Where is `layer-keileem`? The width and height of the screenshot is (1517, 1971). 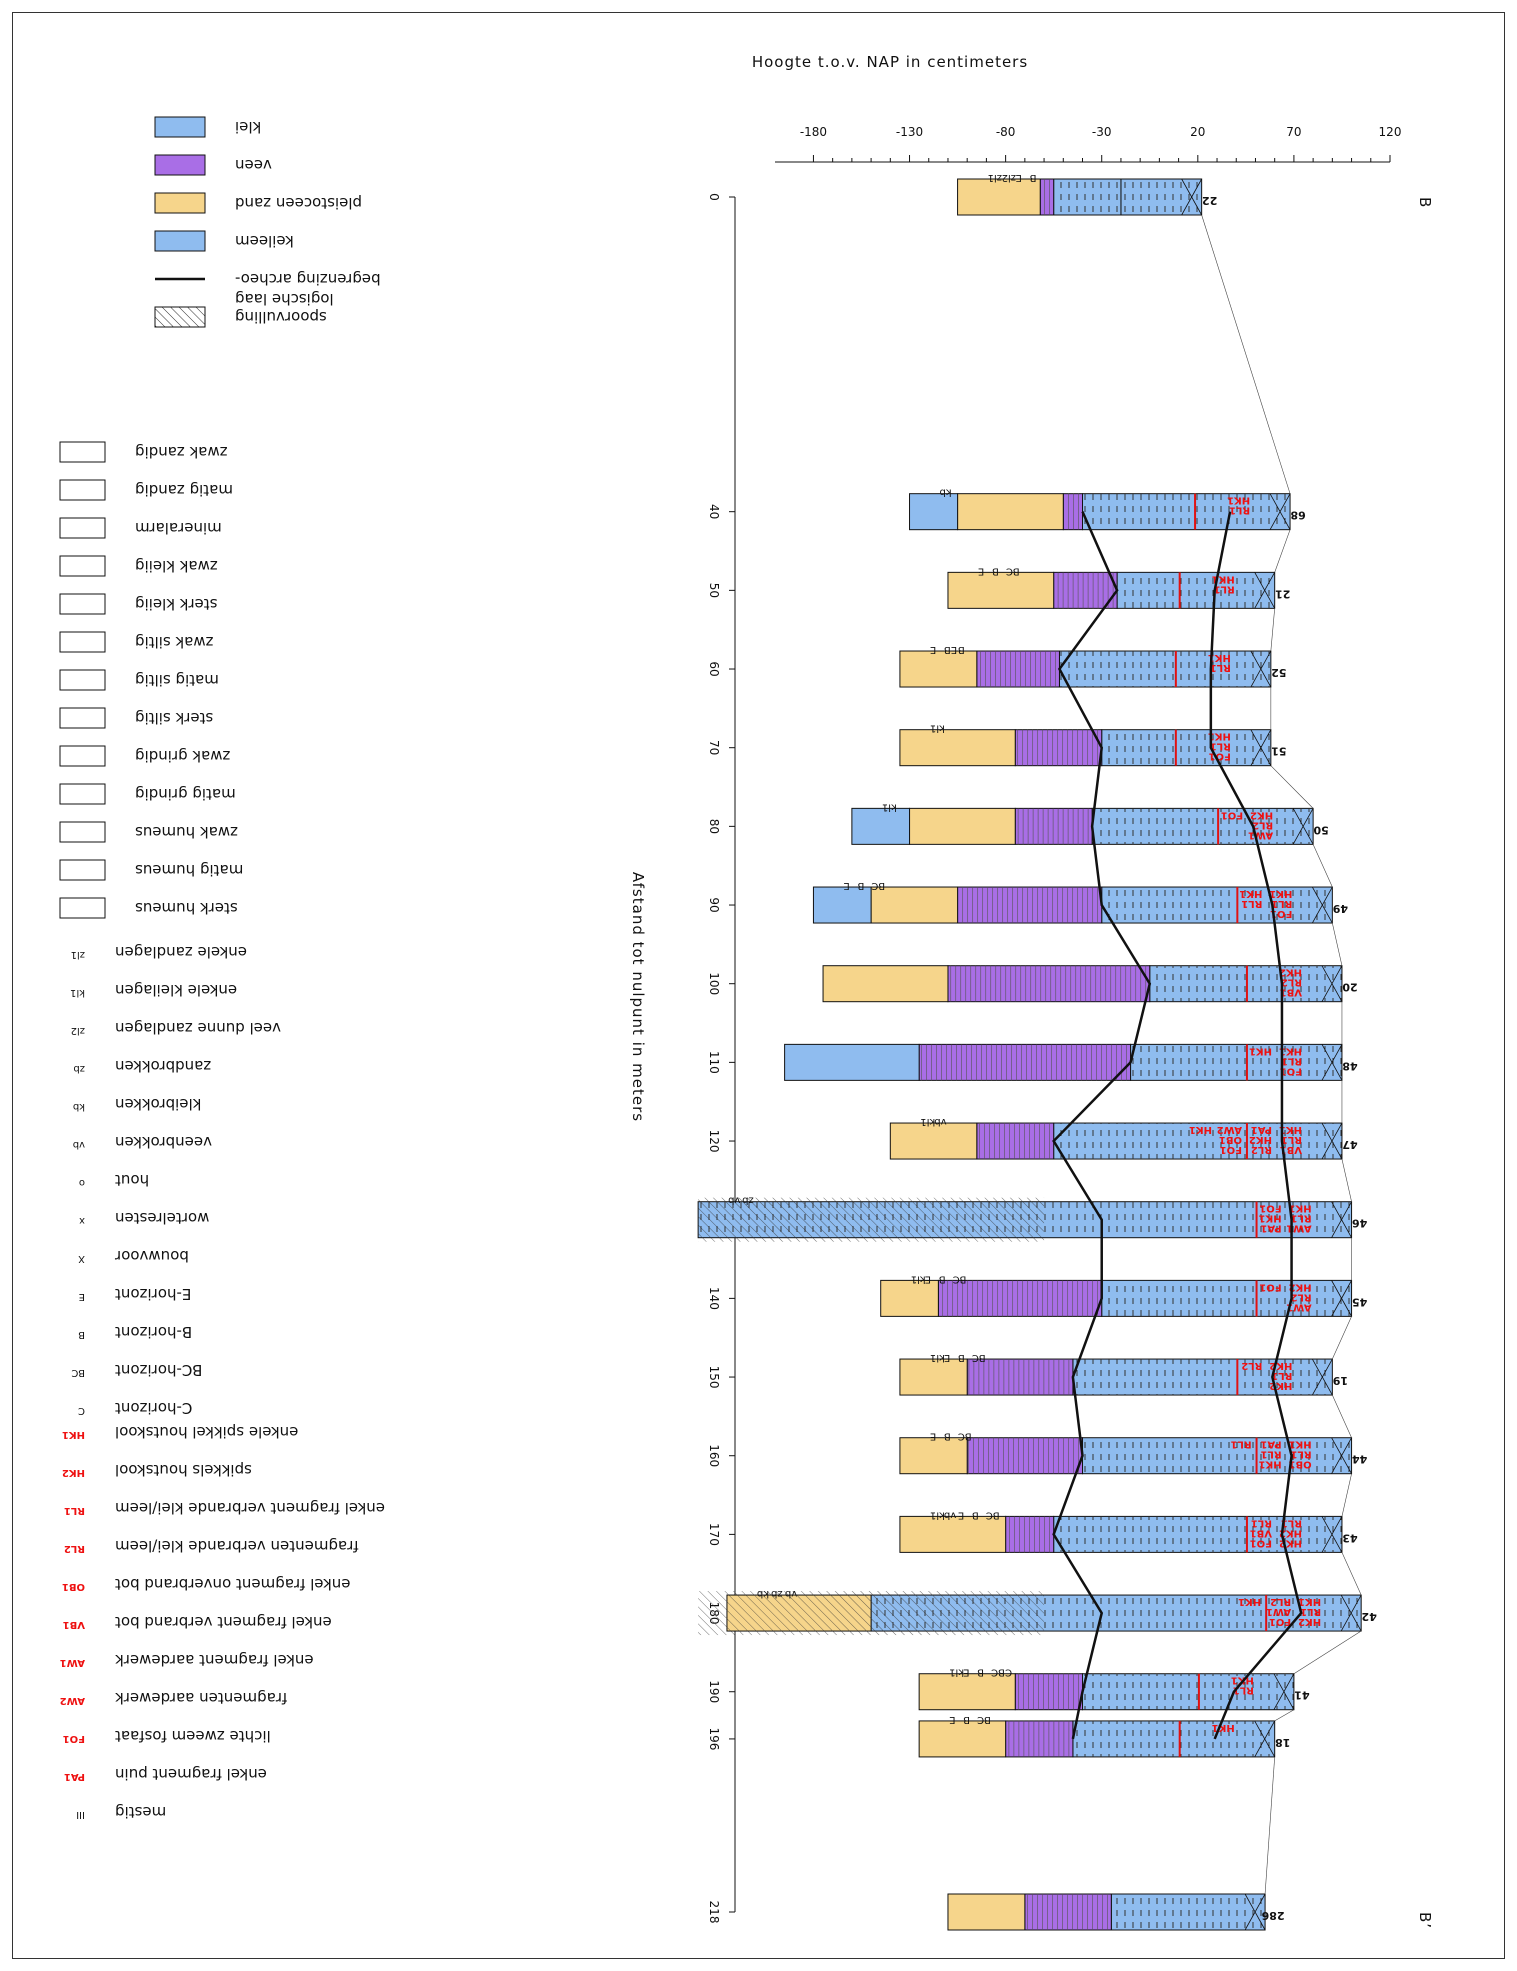
layer-keileem is located at coordinates (852, 1062).